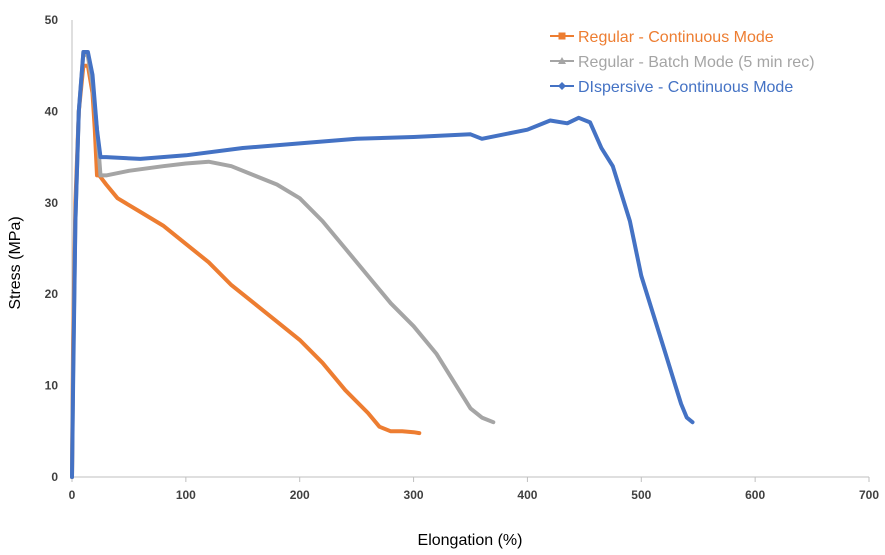  What do you see at coordinates (562, 60) in the screenshot?
I see `legend-marker-triangle` at bounding box center [562, 60].